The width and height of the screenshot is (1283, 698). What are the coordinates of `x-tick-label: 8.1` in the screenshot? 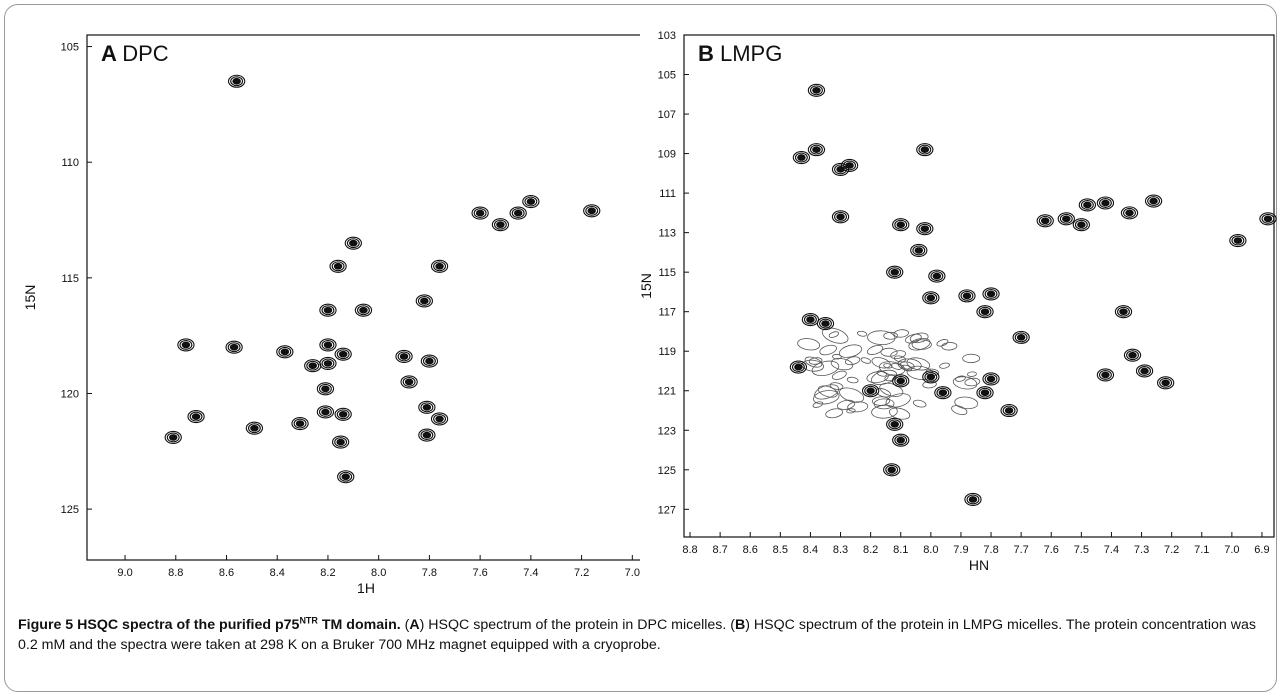 It's located at (900, 550).